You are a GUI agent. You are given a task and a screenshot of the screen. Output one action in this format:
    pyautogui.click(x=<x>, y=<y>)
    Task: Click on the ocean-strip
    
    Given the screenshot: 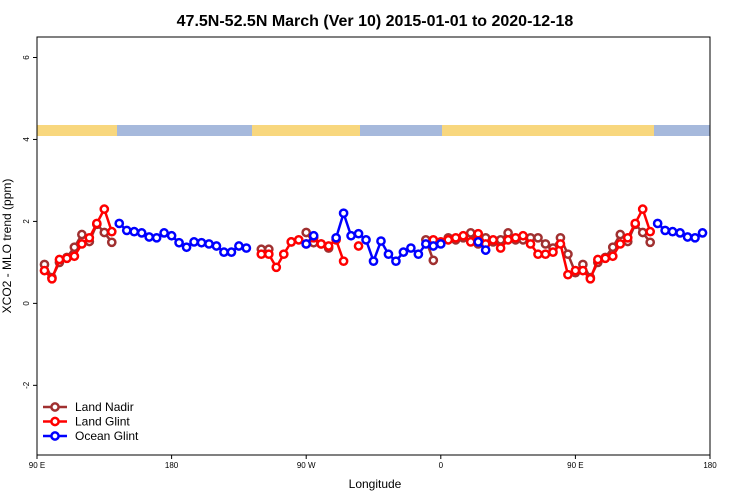 What is the action you would take?
    pyautogui.click(x=373, y=130)
    